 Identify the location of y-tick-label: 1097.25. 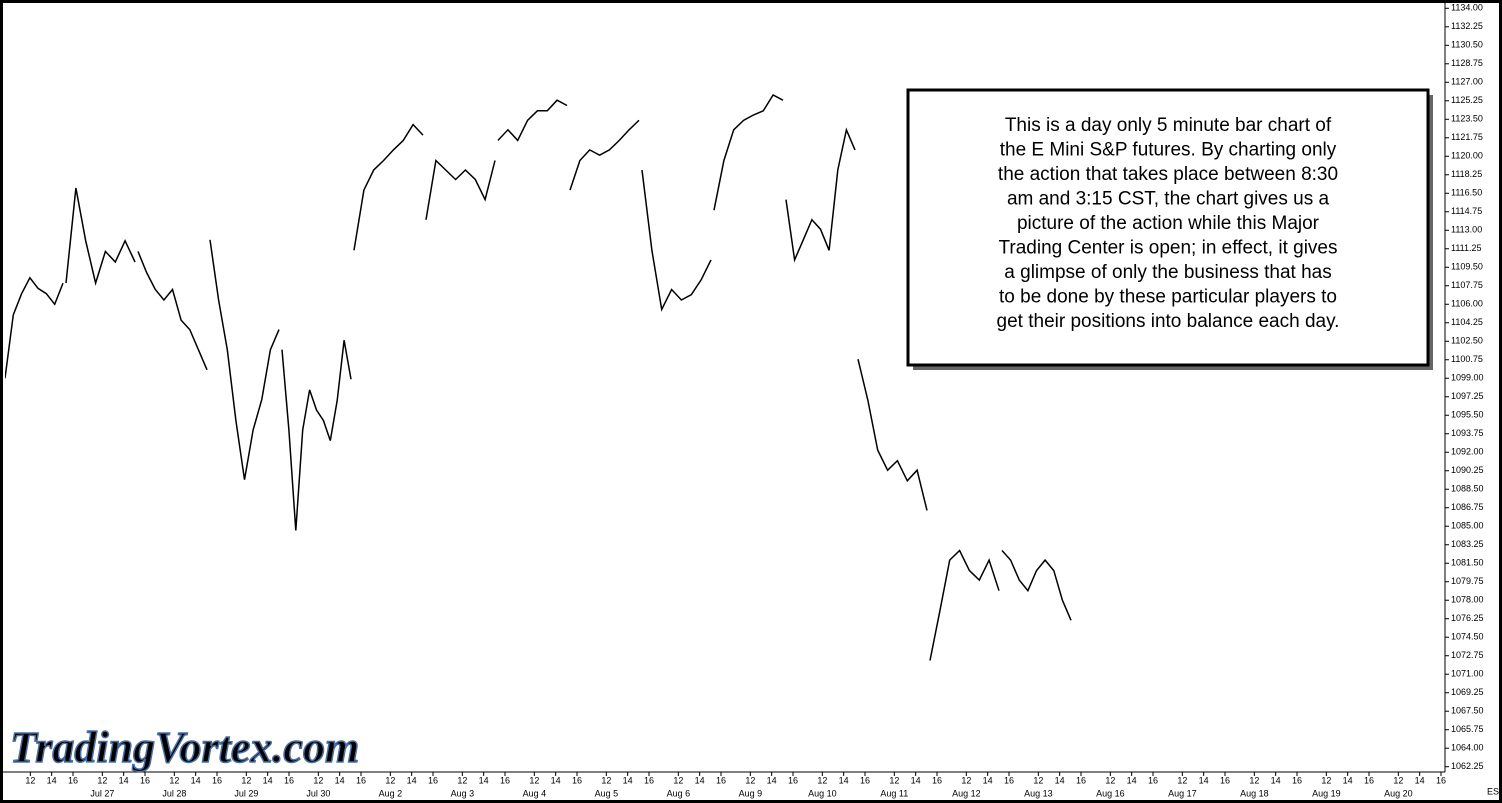
(1467, 396).